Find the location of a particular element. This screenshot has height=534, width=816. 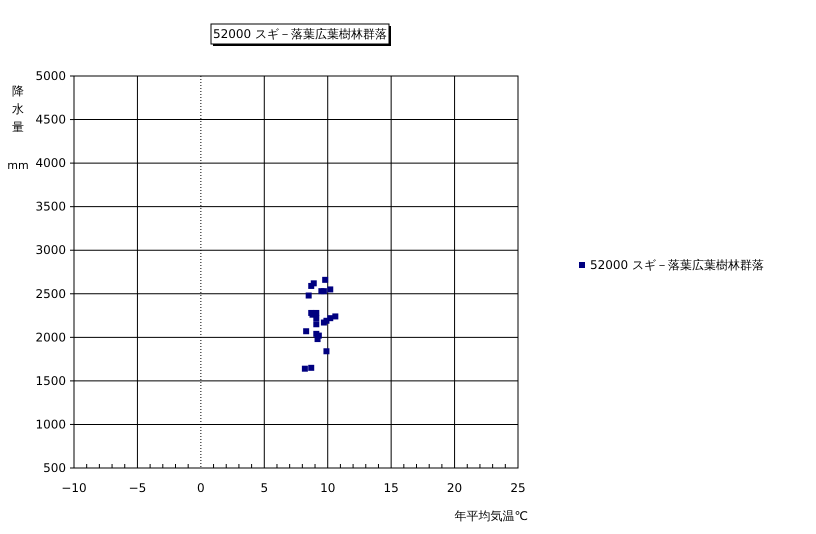

x-tick-label: −5 is located at coordinates (137, 488).